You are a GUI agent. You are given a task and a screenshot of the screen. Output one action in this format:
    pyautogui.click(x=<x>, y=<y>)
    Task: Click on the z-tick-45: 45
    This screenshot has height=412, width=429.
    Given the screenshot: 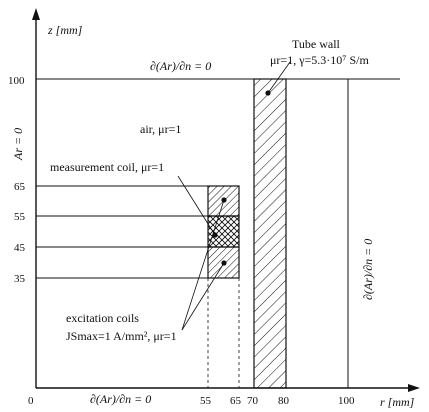 What is the action you would take?
    pyautogui.click(x=20, y=248)
    